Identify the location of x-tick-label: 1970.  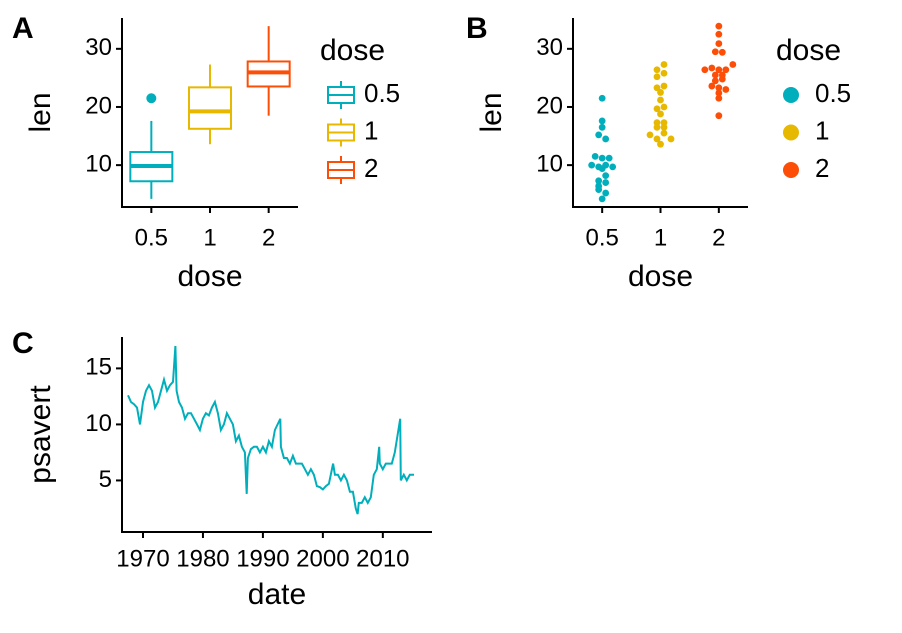
(142, 558).